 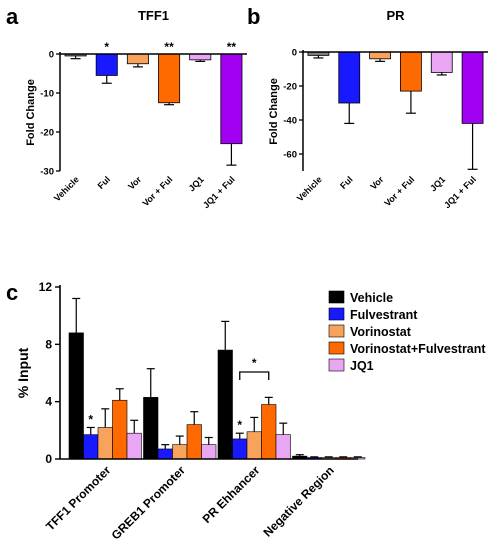 I want to click on chart-title: TFF1, so click(x=153, y=15).